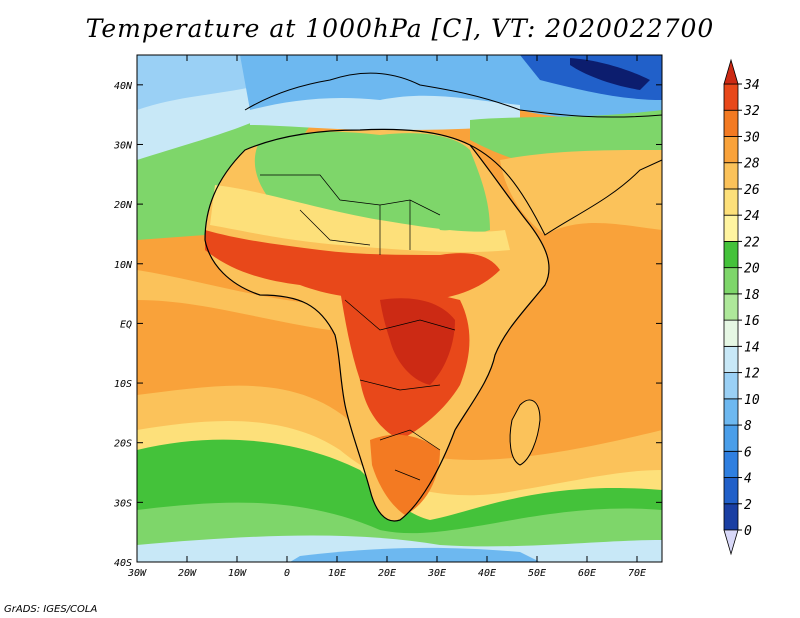  I want to click on lat-tick-label: EQ, so click(126, 324).